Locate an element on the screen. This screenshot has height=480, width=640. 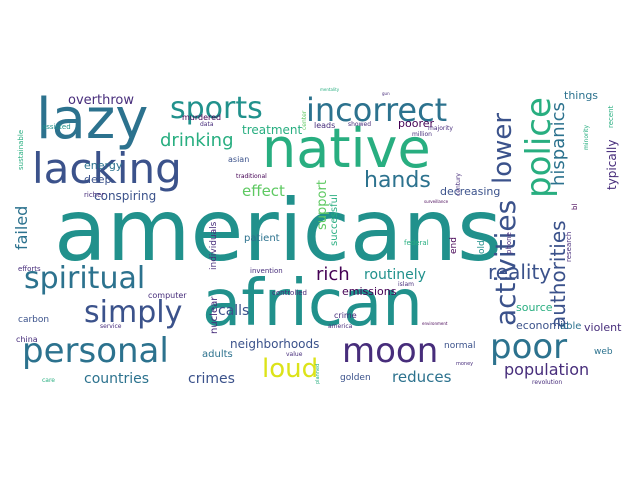
word-traditional: traditional is located at coordinates (251, 176).